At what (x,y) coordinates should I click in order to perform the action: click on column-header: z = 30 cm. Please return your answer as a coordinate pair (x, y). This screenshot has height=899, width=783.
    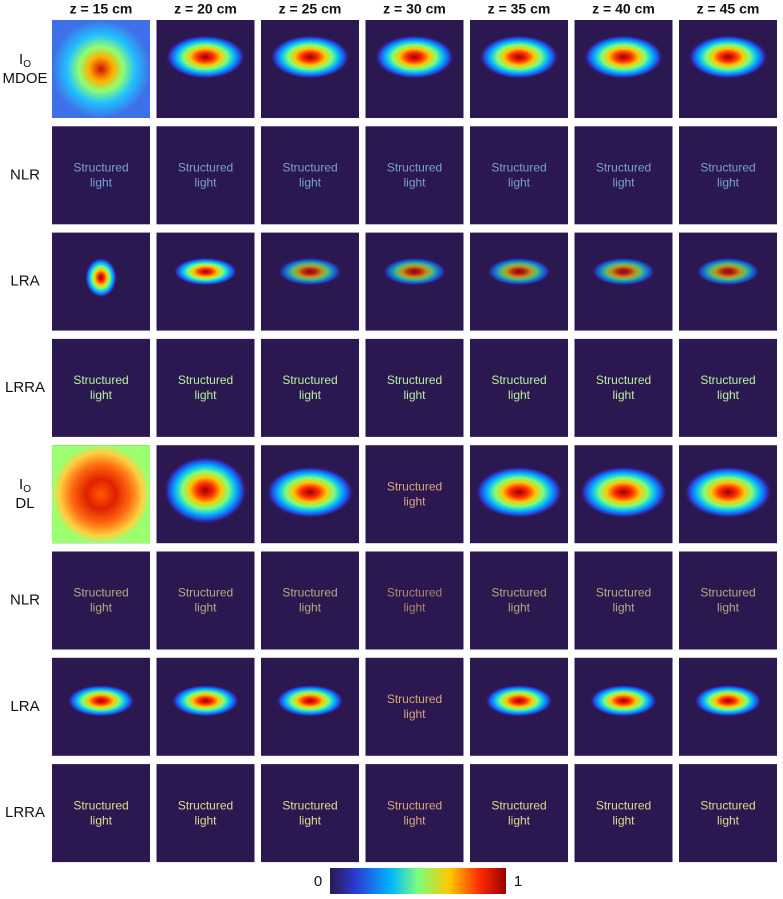
    Looking at the image, I should click on (414, 9).